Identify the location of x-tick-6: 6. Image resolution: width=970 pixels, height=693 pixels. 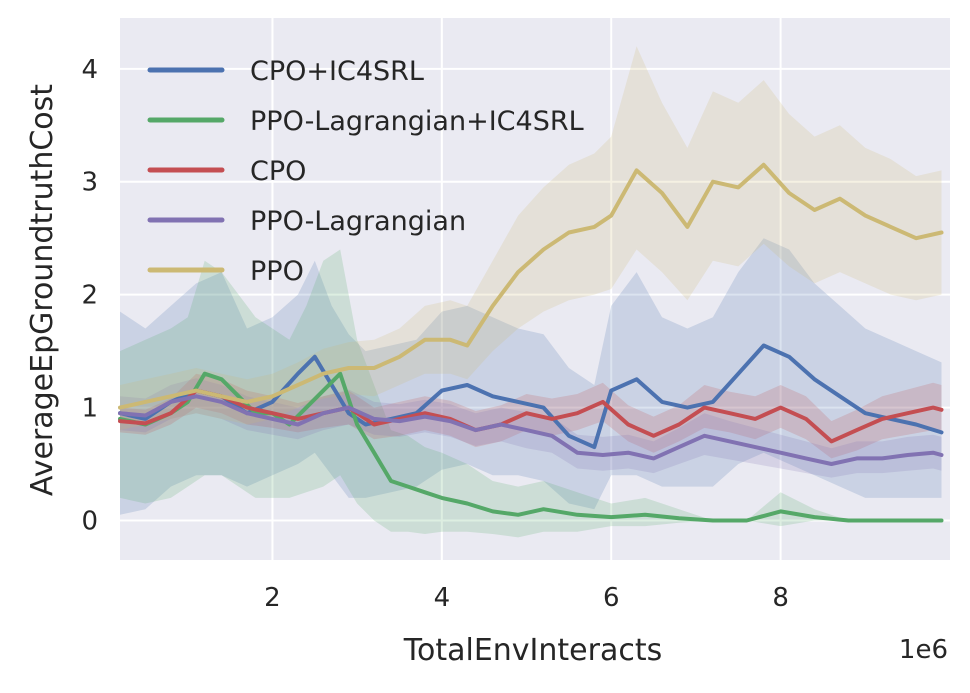
(611, 598).